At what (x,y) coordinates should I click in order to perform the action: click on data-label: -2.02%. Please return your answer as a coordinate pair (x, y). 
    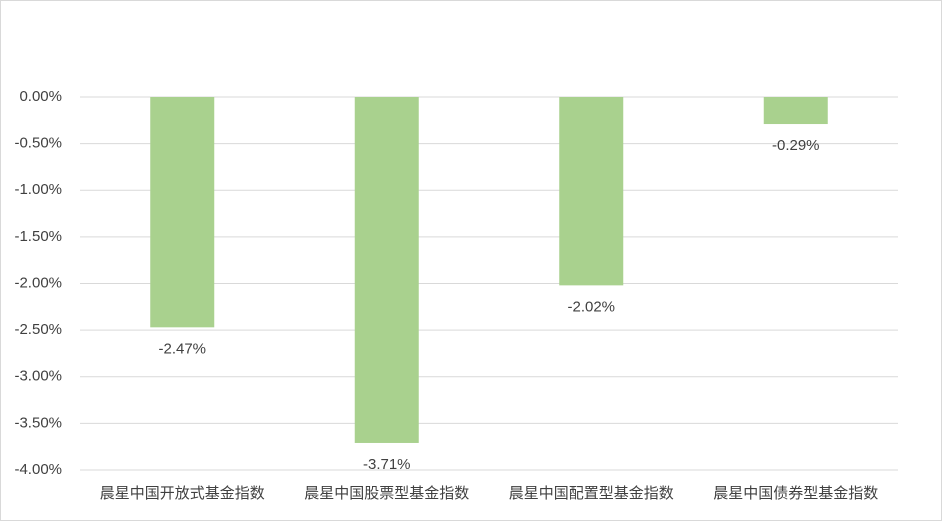
    Looking at the image, I should click on (591, 306).